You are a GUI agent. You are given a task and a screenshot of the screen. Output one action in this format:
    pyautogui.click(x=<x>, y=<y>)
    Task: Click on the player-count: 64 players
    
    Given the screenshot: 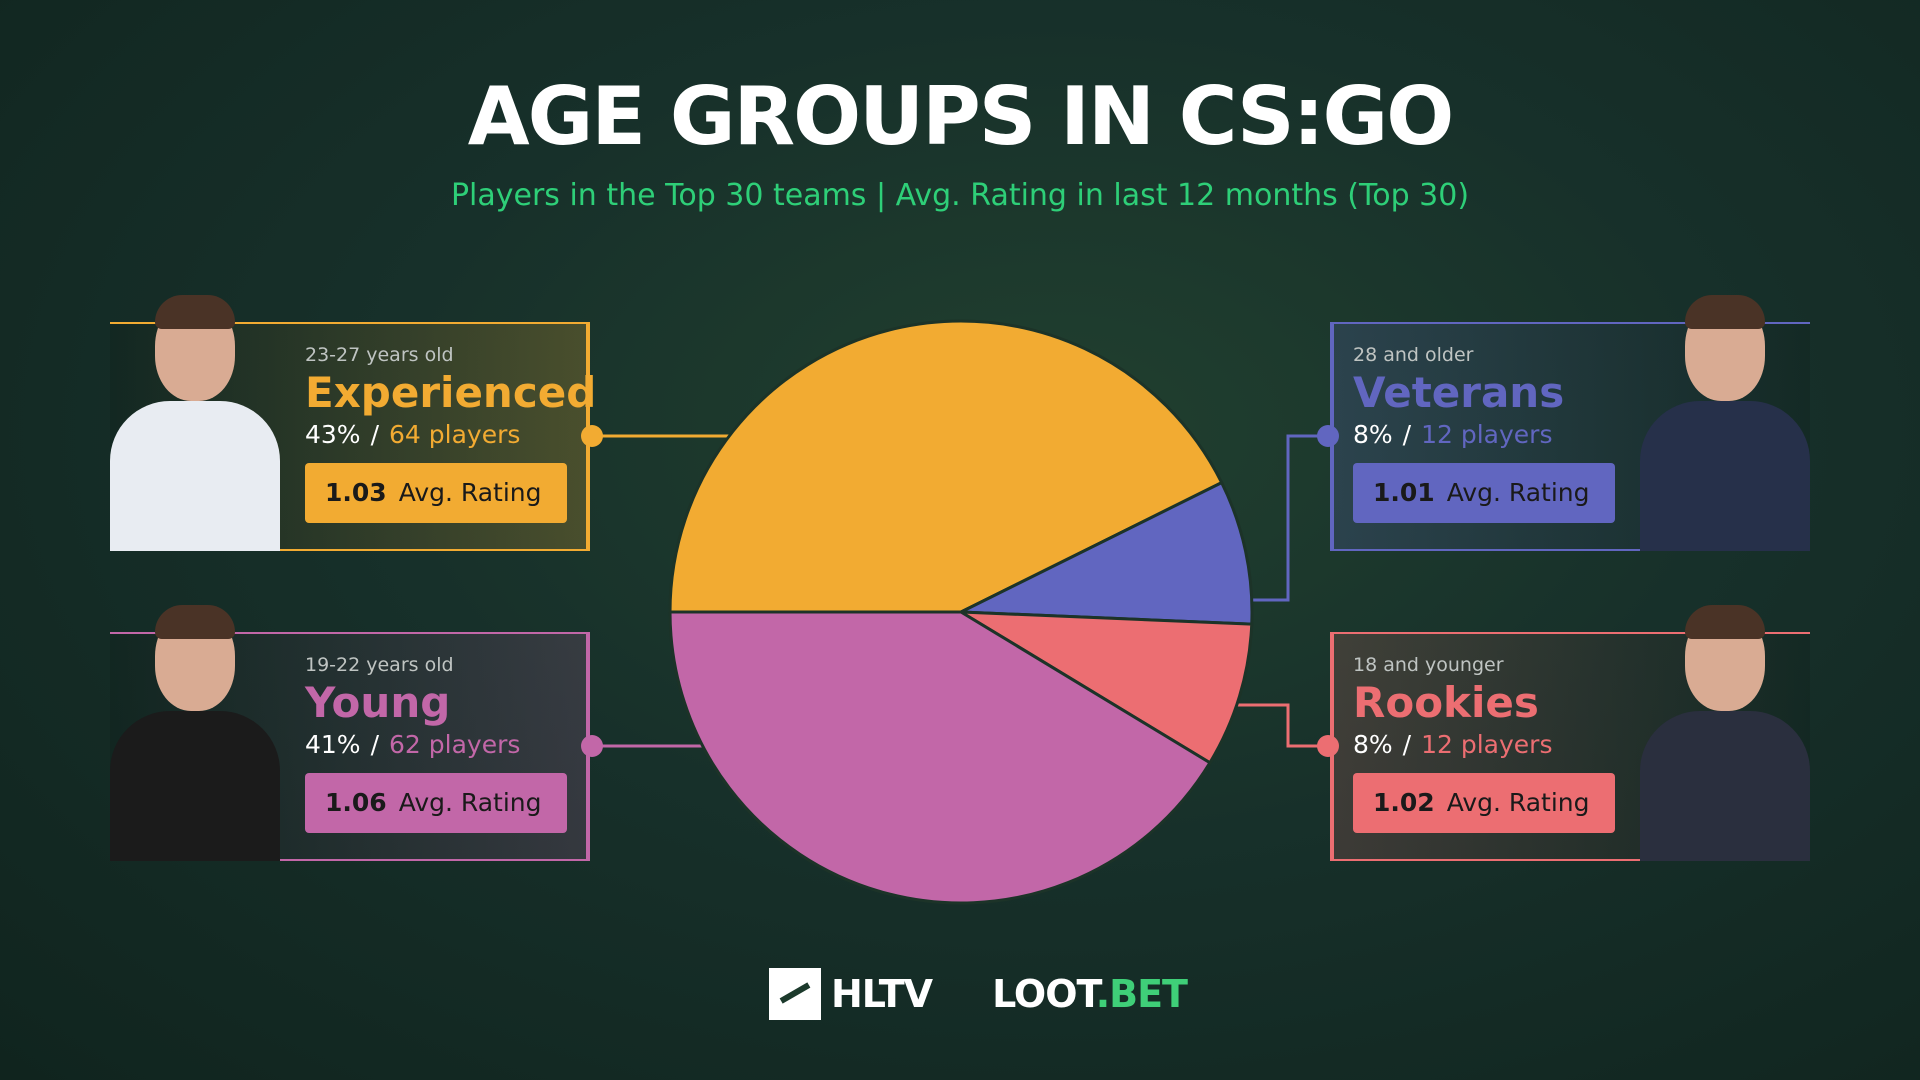 What is the action you would take?
    pyautogui.click(x=455, y=434)
    